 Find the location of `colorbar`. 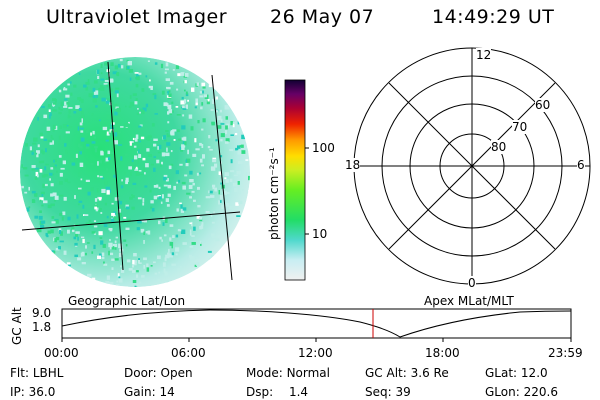

colorbar is located at coordinates (296, 180).